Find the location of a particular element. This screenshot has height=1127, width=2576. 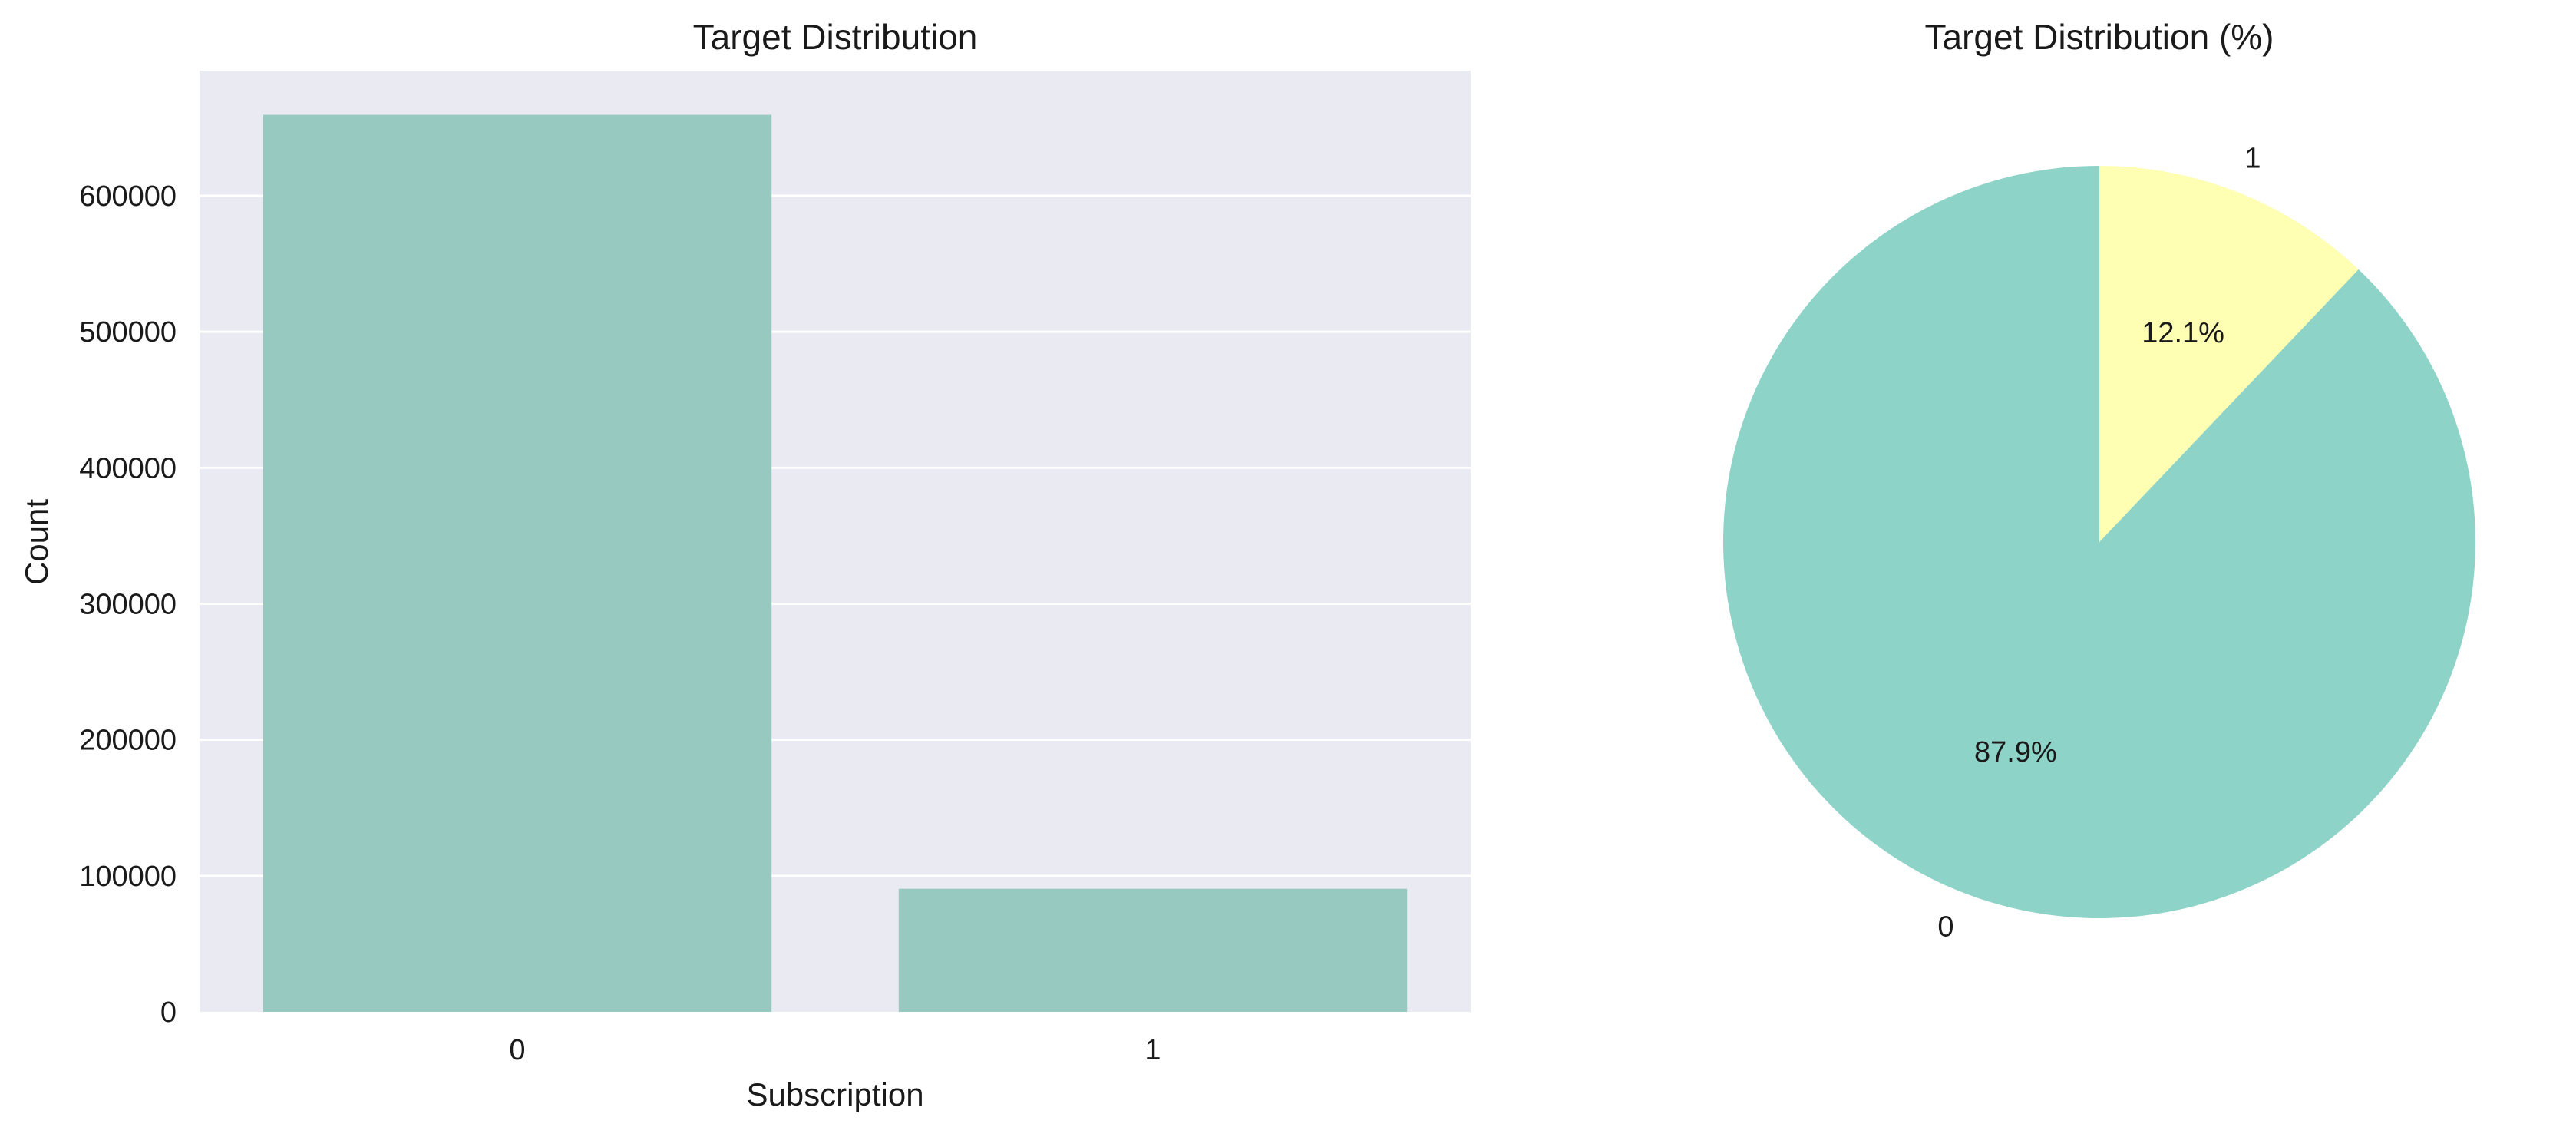

pie-slice-label: 1 is located at coordinates (2252, 158).